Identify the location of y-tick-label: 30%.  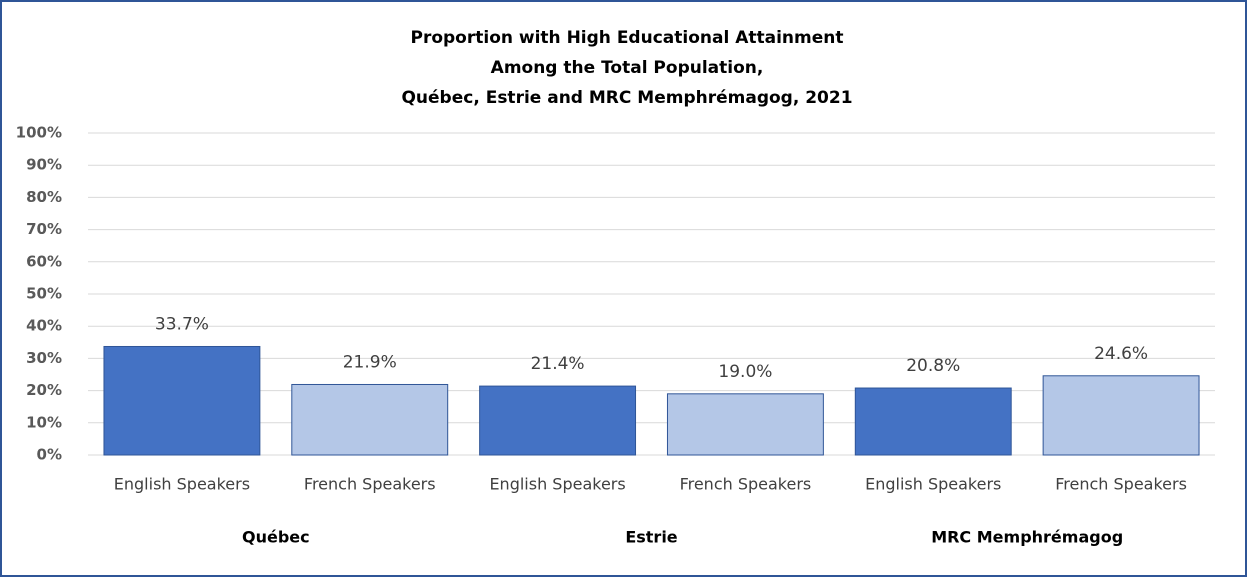
(44, 358).